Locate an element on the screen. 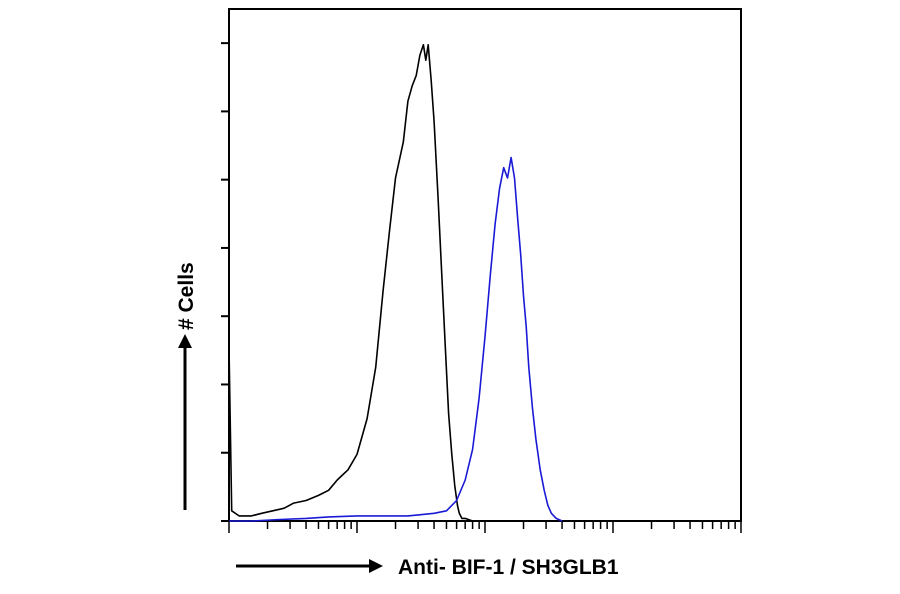 The width and height of the screenshot is (900, 594). y-axis-label: # Cells is located at coordinates (186, 296).